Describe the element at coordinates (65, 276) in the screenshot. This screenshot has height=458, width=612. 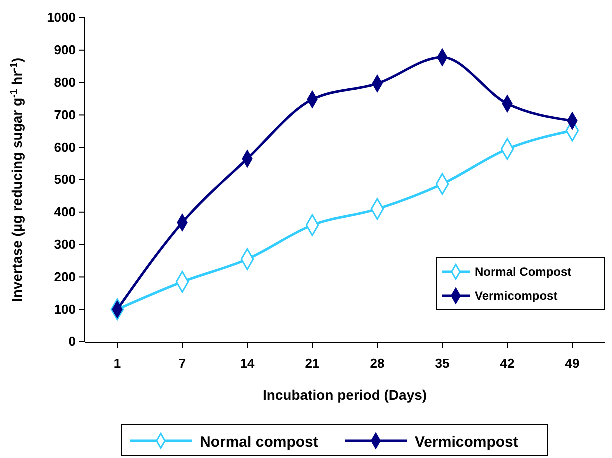
I see `y-tick-label: 200` at that location.